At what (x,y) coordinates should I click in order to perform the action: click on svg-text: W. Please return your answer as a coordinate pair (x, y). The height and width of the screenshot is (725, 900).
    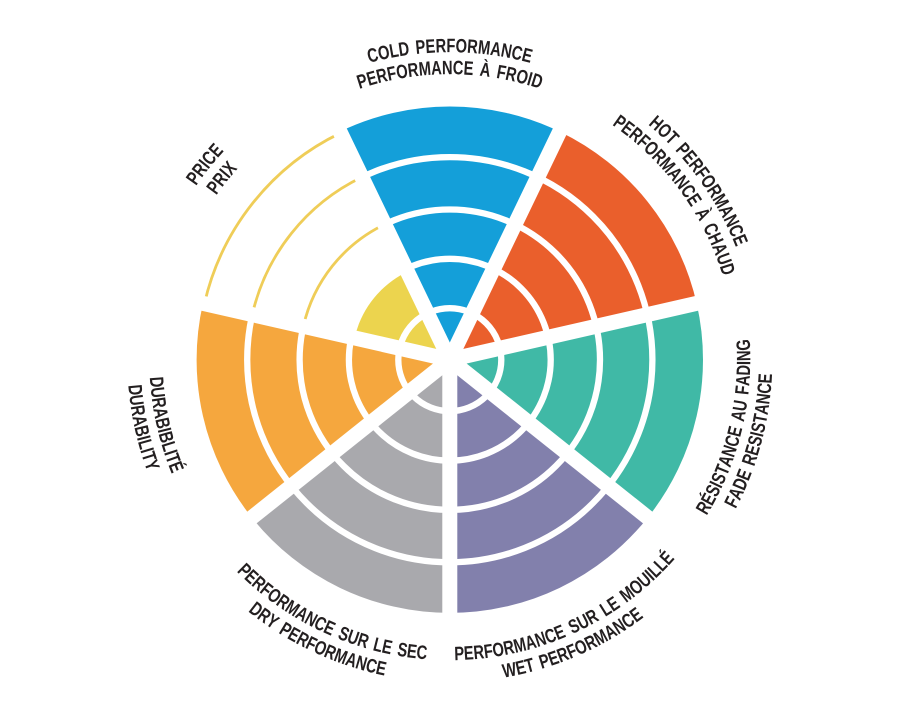
    Looking at the image, I should click on (509, 669).